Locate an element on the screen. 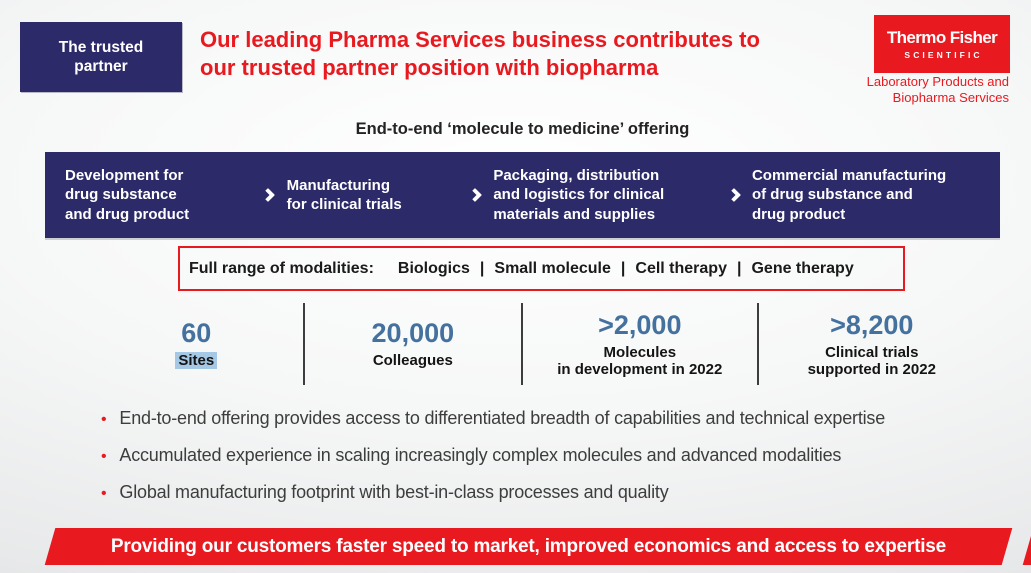  modality-gene-therapy: Gene therapy is located at coordinates (802, 268).